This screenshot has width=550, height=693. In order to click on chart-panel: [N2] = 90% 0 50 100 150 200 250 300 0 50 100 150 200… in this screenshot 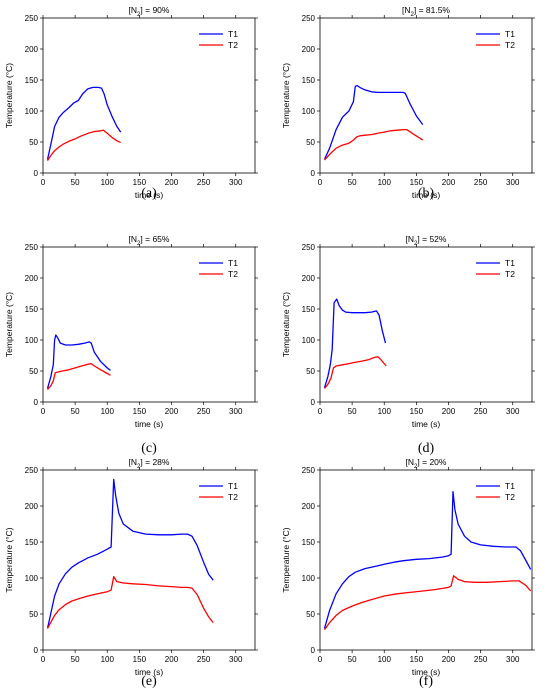, I will do `click(131, 102)`.